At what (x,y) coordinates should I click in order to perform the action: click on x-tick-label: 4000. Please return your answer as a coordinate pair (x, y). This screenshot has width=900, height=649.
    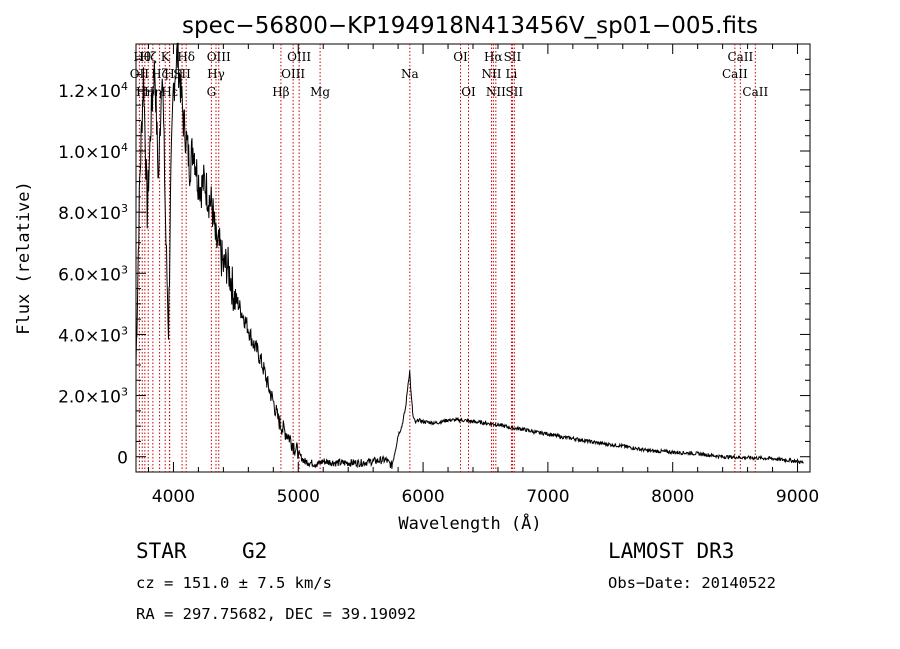
    Looking at the image, I should click on (173, 497).